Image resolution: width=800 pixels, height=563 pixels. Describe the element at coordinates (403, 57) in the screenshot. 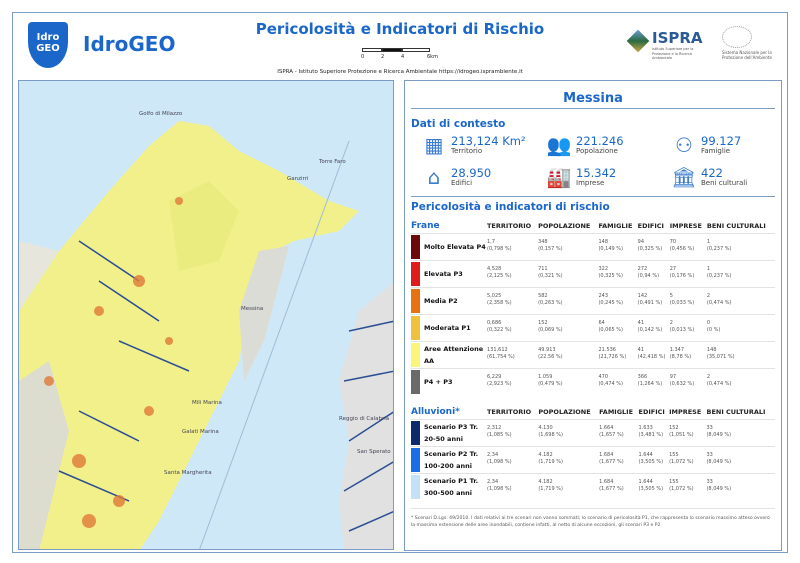

I see `scale-label: 4` at that location.